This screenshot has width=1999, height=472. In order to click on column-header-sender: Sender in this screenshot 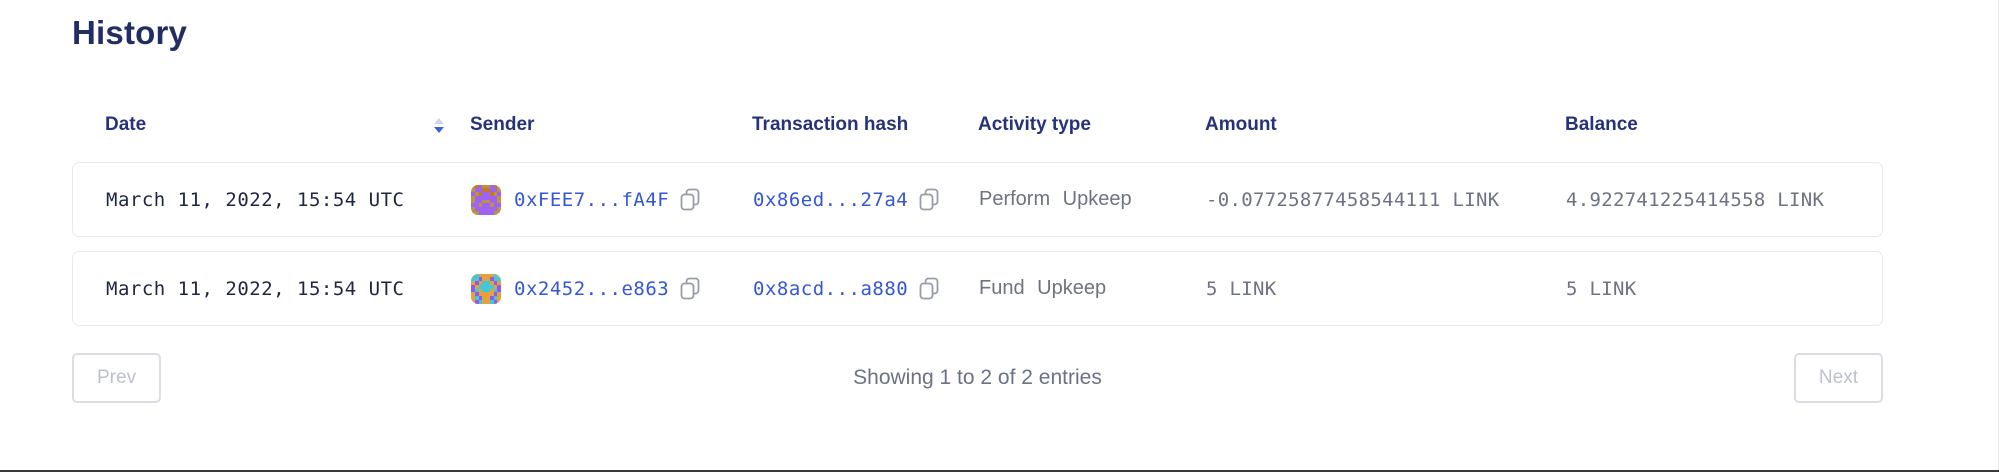, I will do `click(502, 124)`.